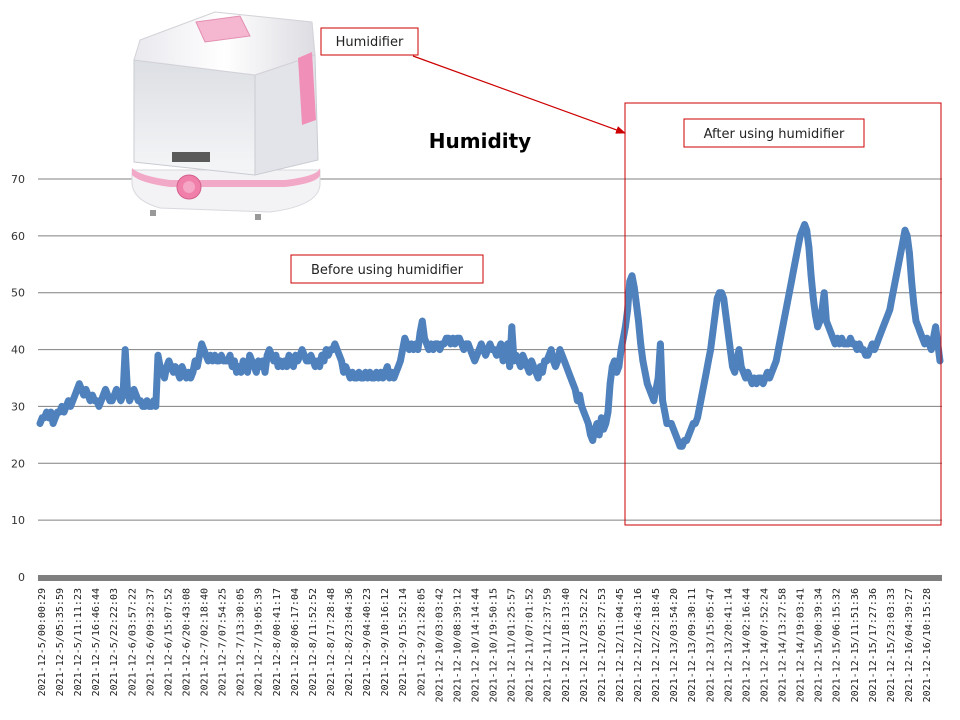  Describe the element at coordinates (132, 642) in the screenshot. I see `x-tick-label: 2021-12-6/03:57:22` at that location.